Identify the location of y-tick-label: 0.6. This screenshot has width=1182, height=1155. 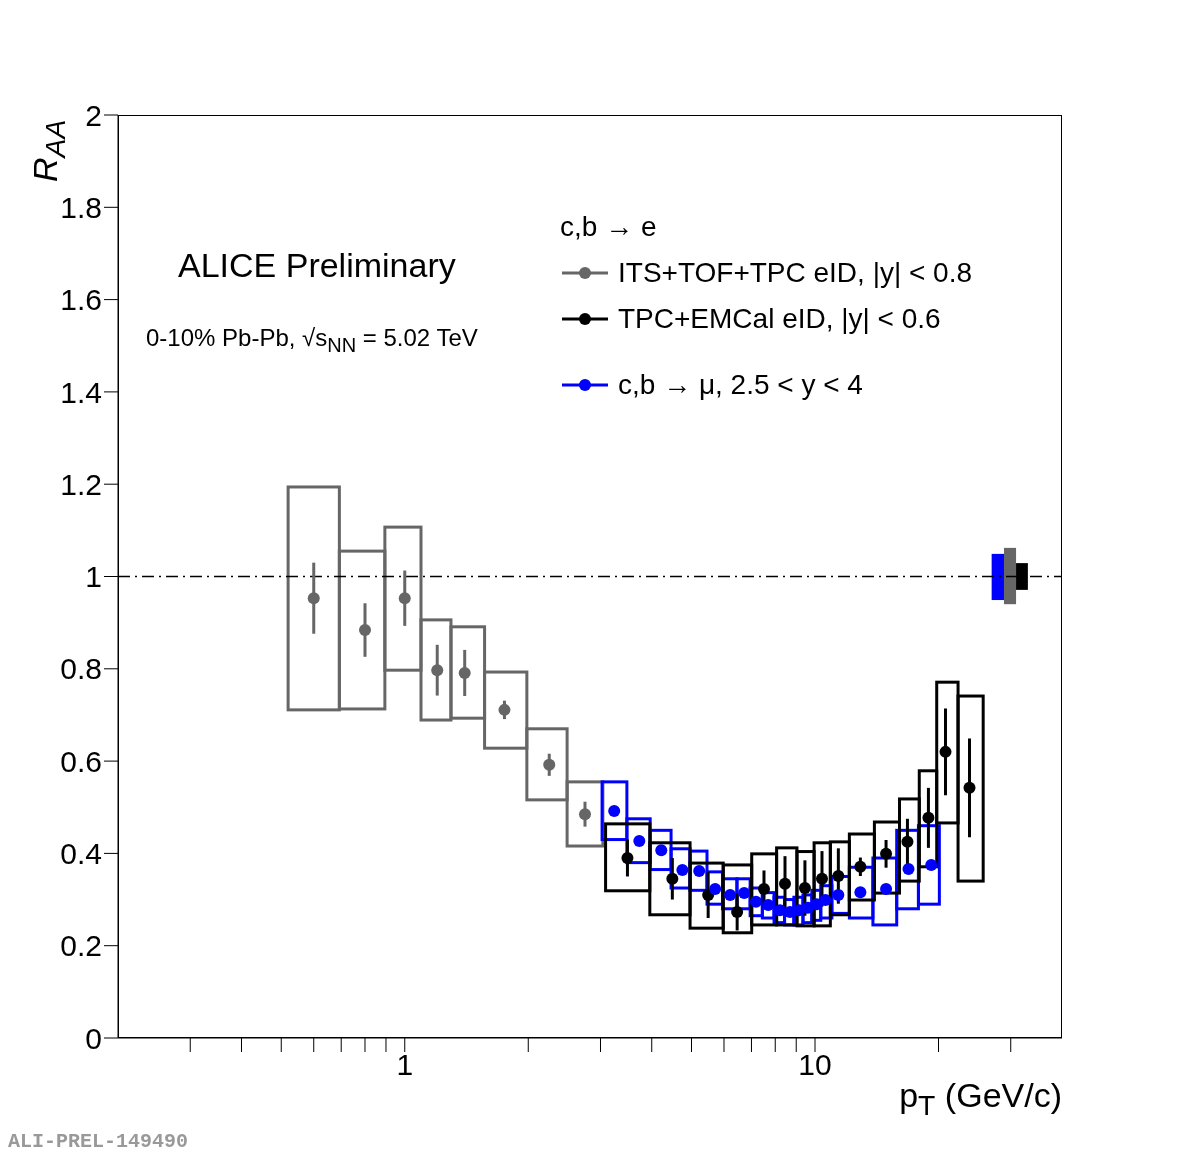
(81, 761).